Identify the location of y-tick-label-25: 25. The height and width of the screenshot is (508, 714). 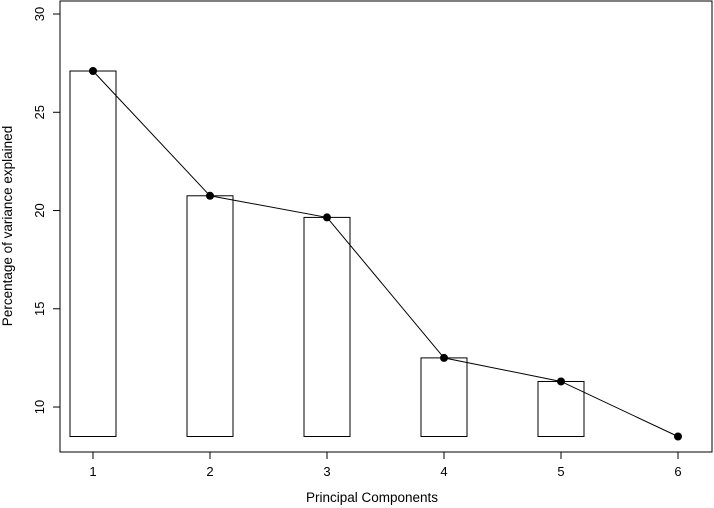
(39, 112).